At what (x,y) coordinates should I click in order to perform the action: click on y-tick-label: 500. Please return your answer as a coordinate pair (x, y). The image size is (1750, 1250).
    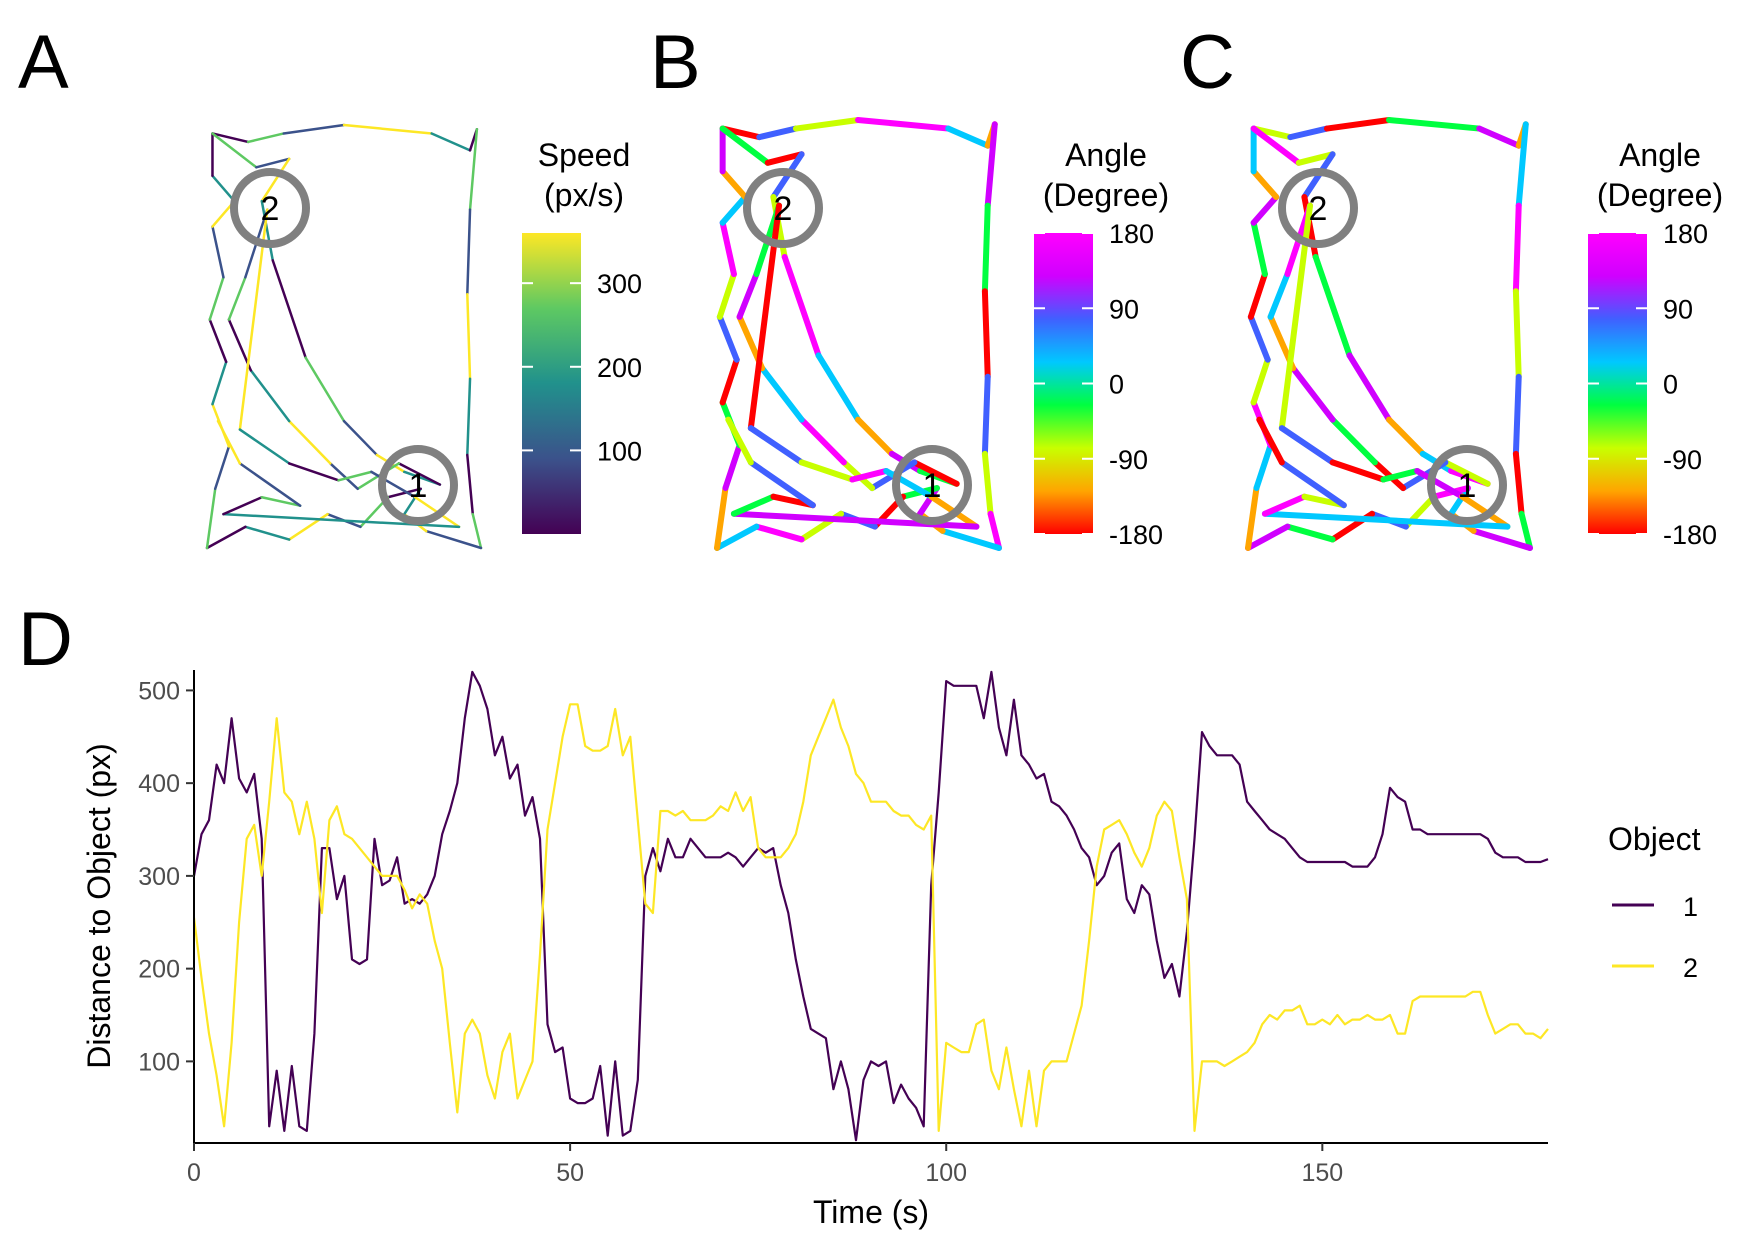
    Looking at the image, I should click on (159, 691).